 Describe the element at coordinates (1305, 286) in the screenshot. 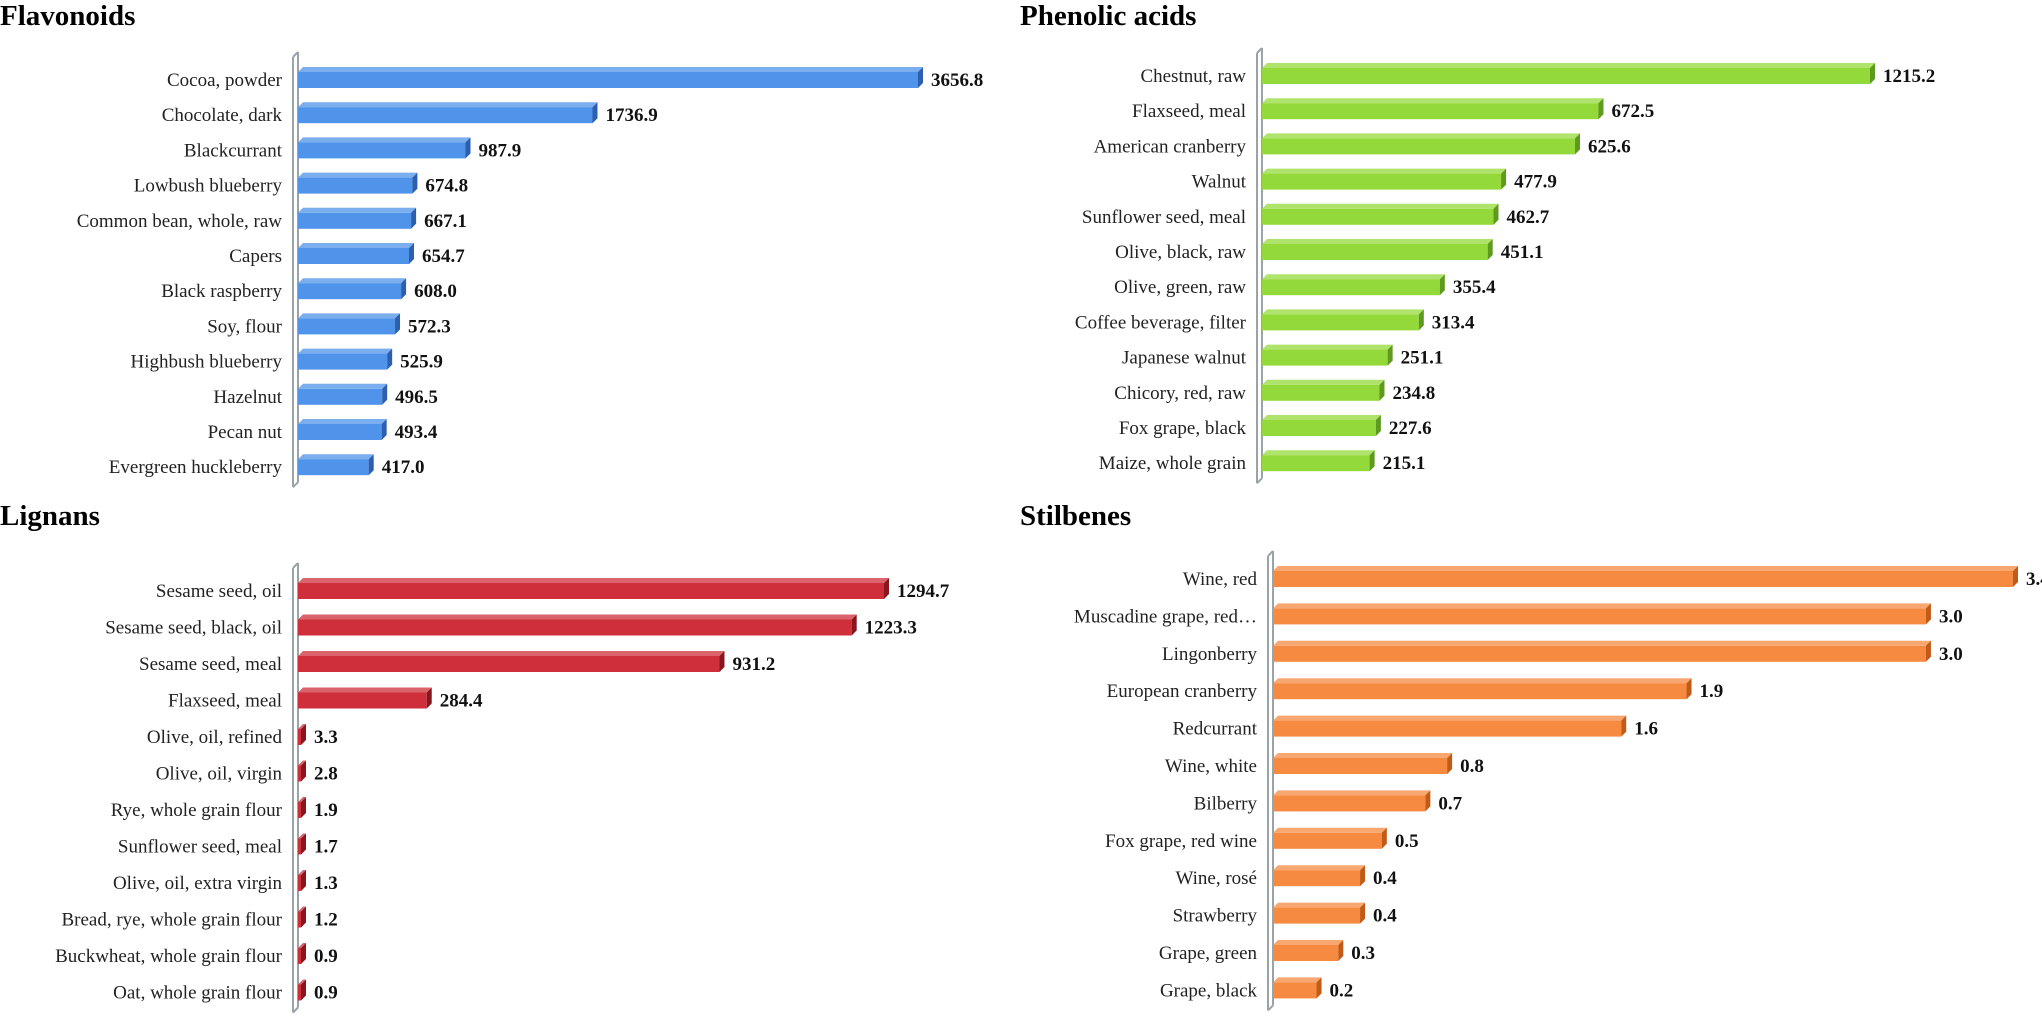

I see `bar-group: Olive, green, raw 355.4` at that location.